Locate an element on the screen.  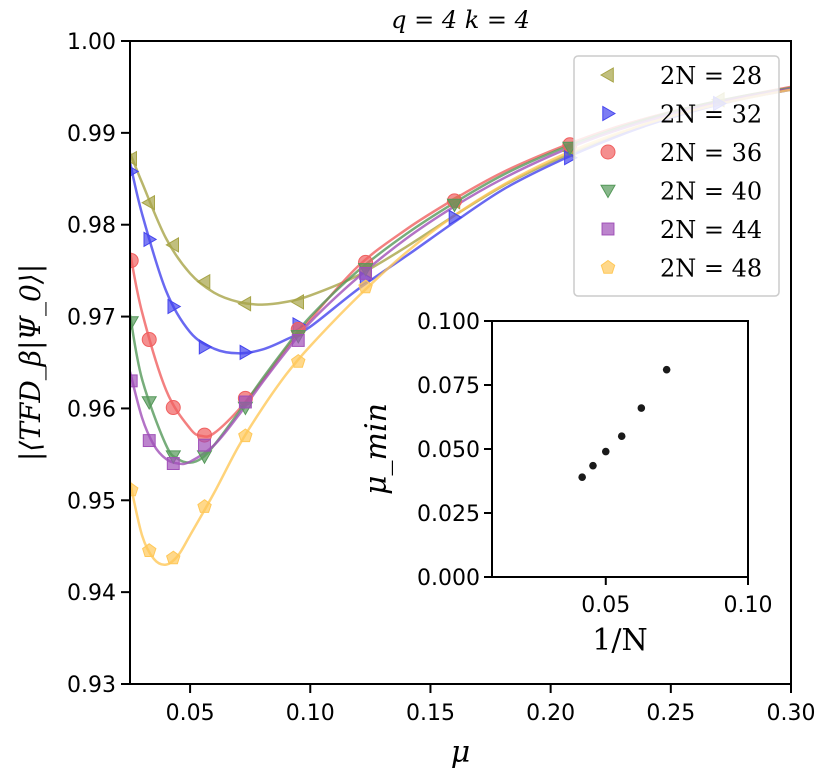
x-tick-label: 0.20 is located at coordinates (550, 713).